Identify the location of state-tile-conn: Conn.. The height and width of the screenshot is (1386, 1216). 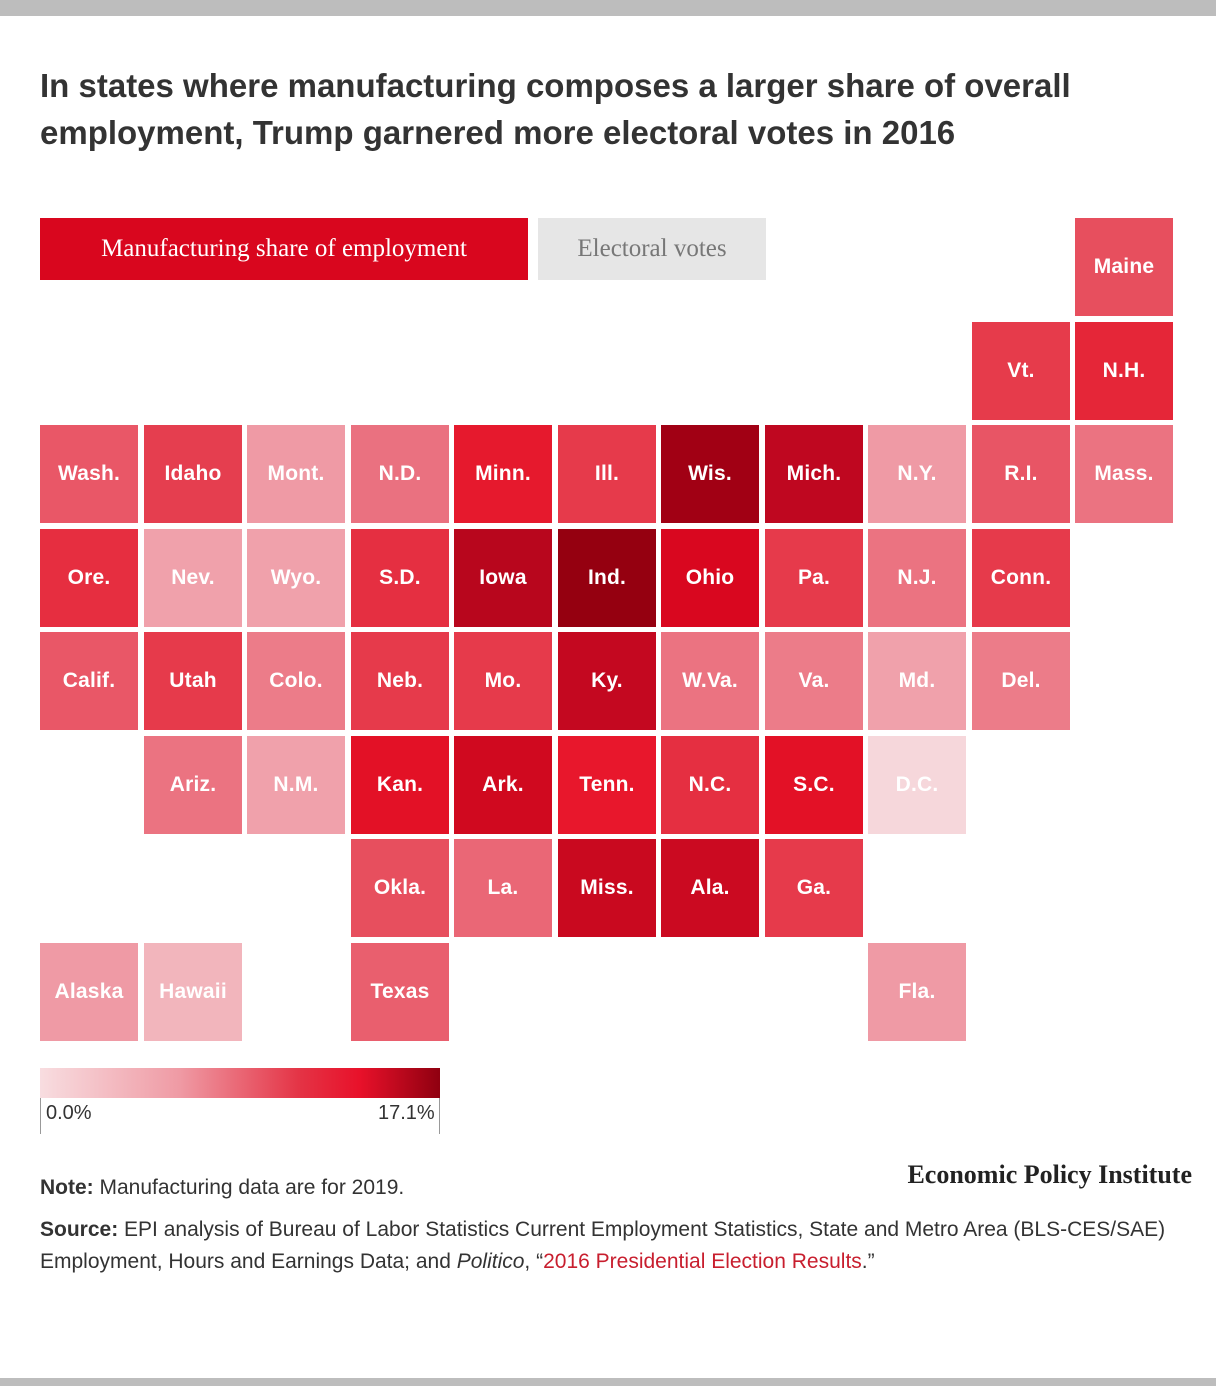
(1021, 578).